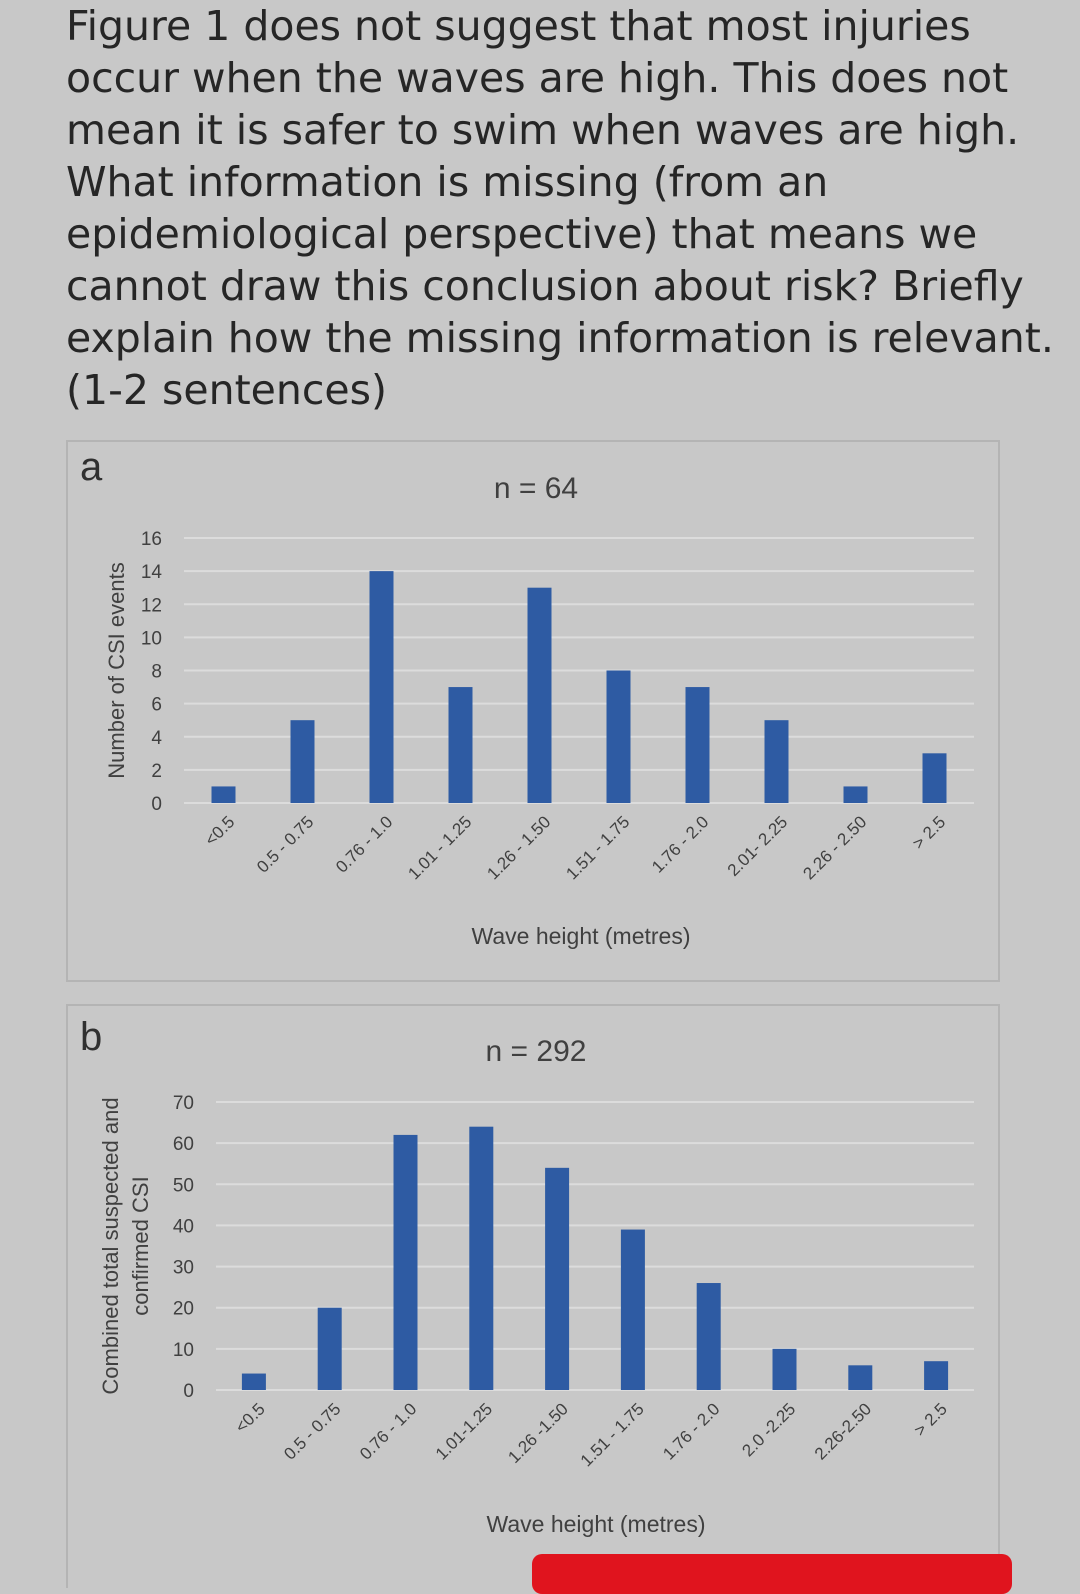 Image resolution: width=1080 pixels, height=1594 pixels. I want to click on y-tick-label: 8, so click(156, 672).